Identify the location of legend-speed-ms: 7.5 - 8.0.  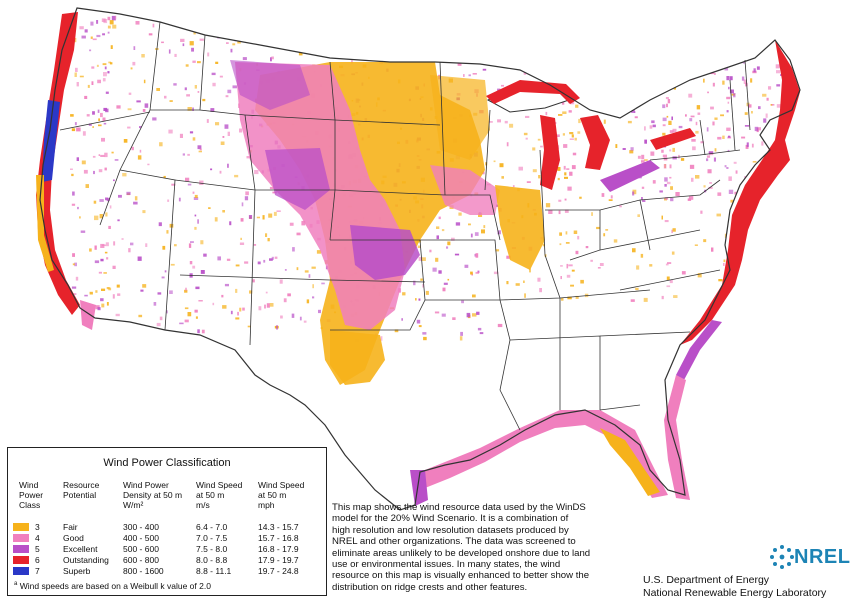
(212, 549).